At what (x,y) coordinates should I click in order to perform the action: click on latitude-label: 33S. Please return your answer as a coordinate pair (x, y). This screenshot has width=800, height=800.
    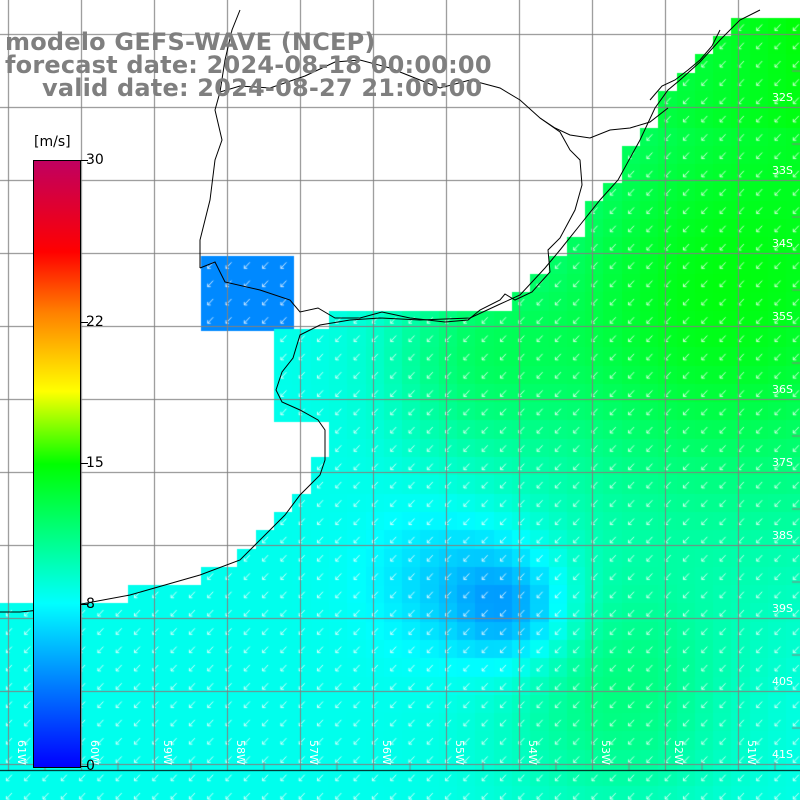
    Looking at the image, I should click on (782, 170).